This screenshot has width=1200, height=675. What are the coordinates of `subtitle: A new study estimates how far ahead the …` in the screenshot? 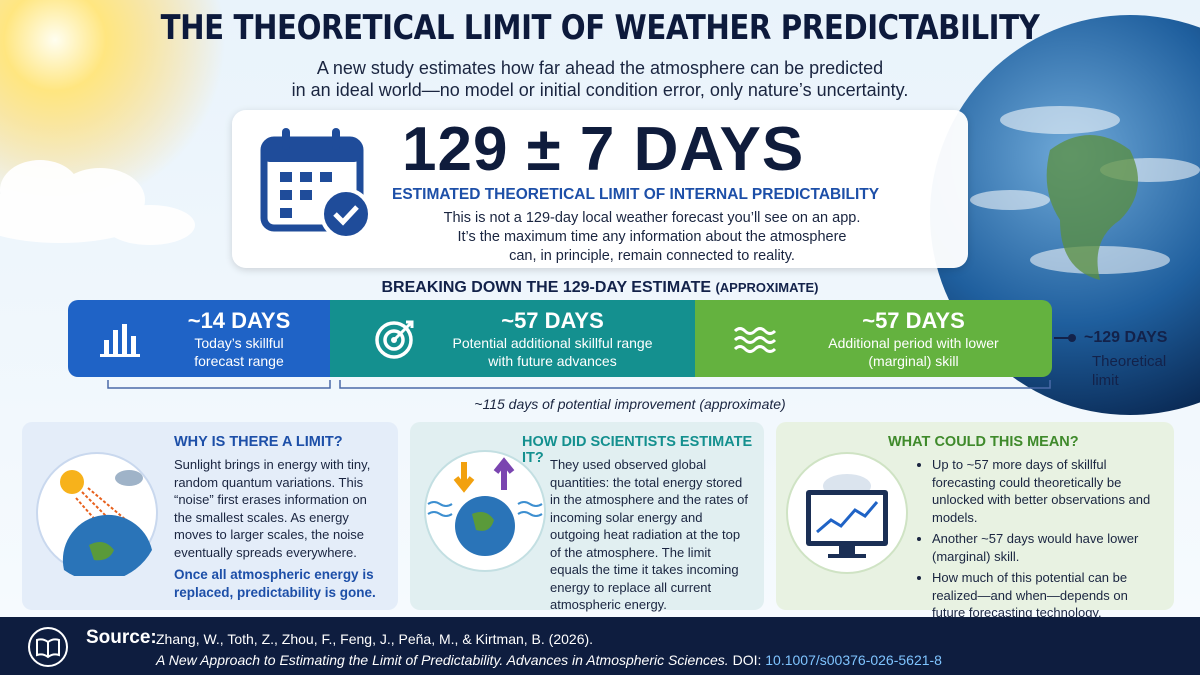 It's located at (600, 68).